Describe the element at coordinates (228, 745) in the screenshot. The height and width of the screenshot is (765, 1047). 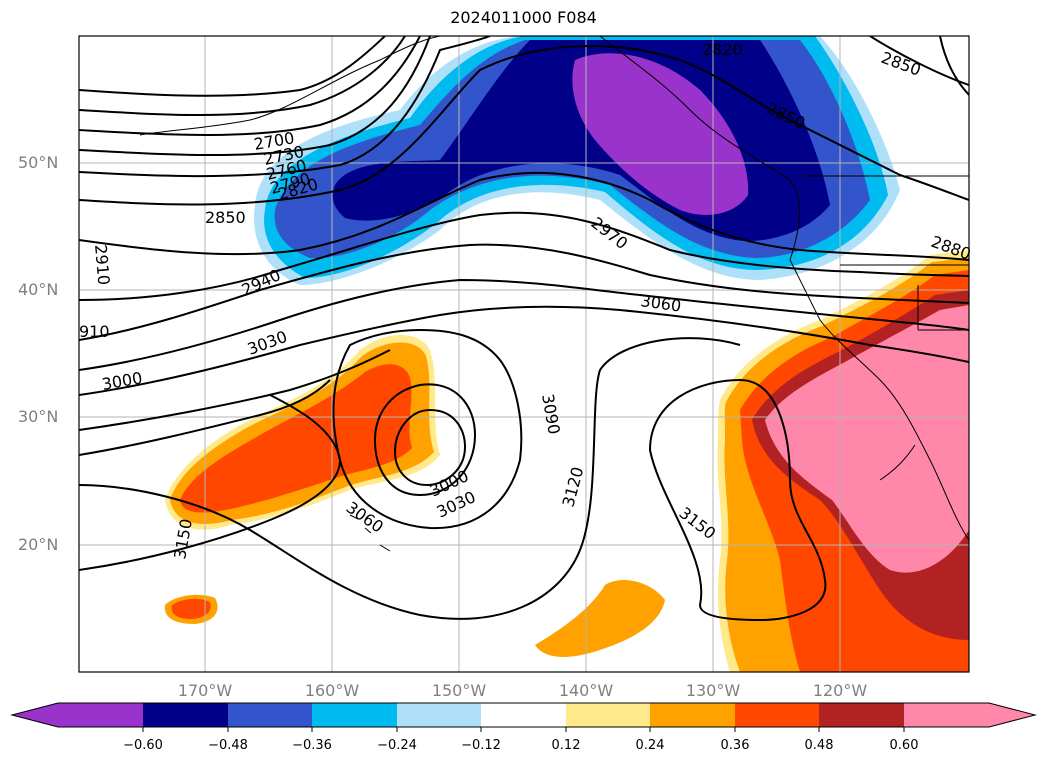
I see `colorbar-tick-label: −0.48` at that location.